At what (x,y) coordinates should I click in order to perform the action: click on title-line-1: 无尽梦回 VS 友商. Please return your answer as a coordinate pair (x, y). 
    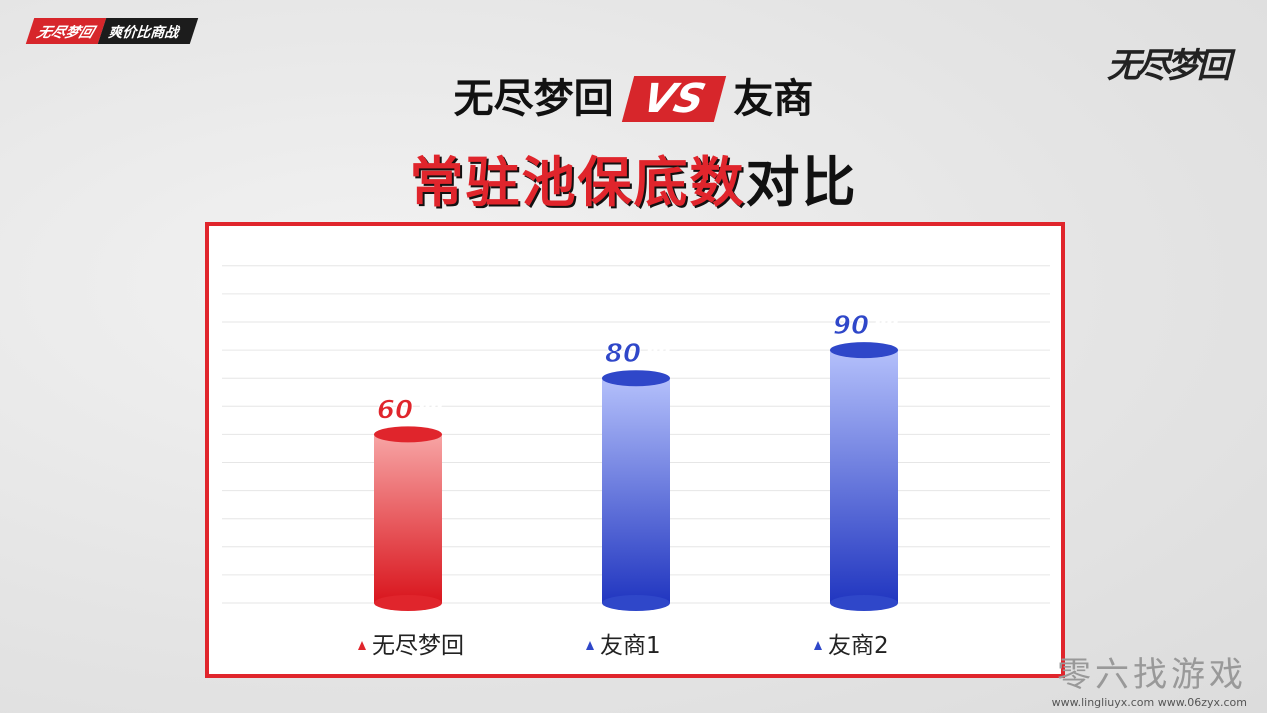
    Looking at the image, I should click on (633, 95).